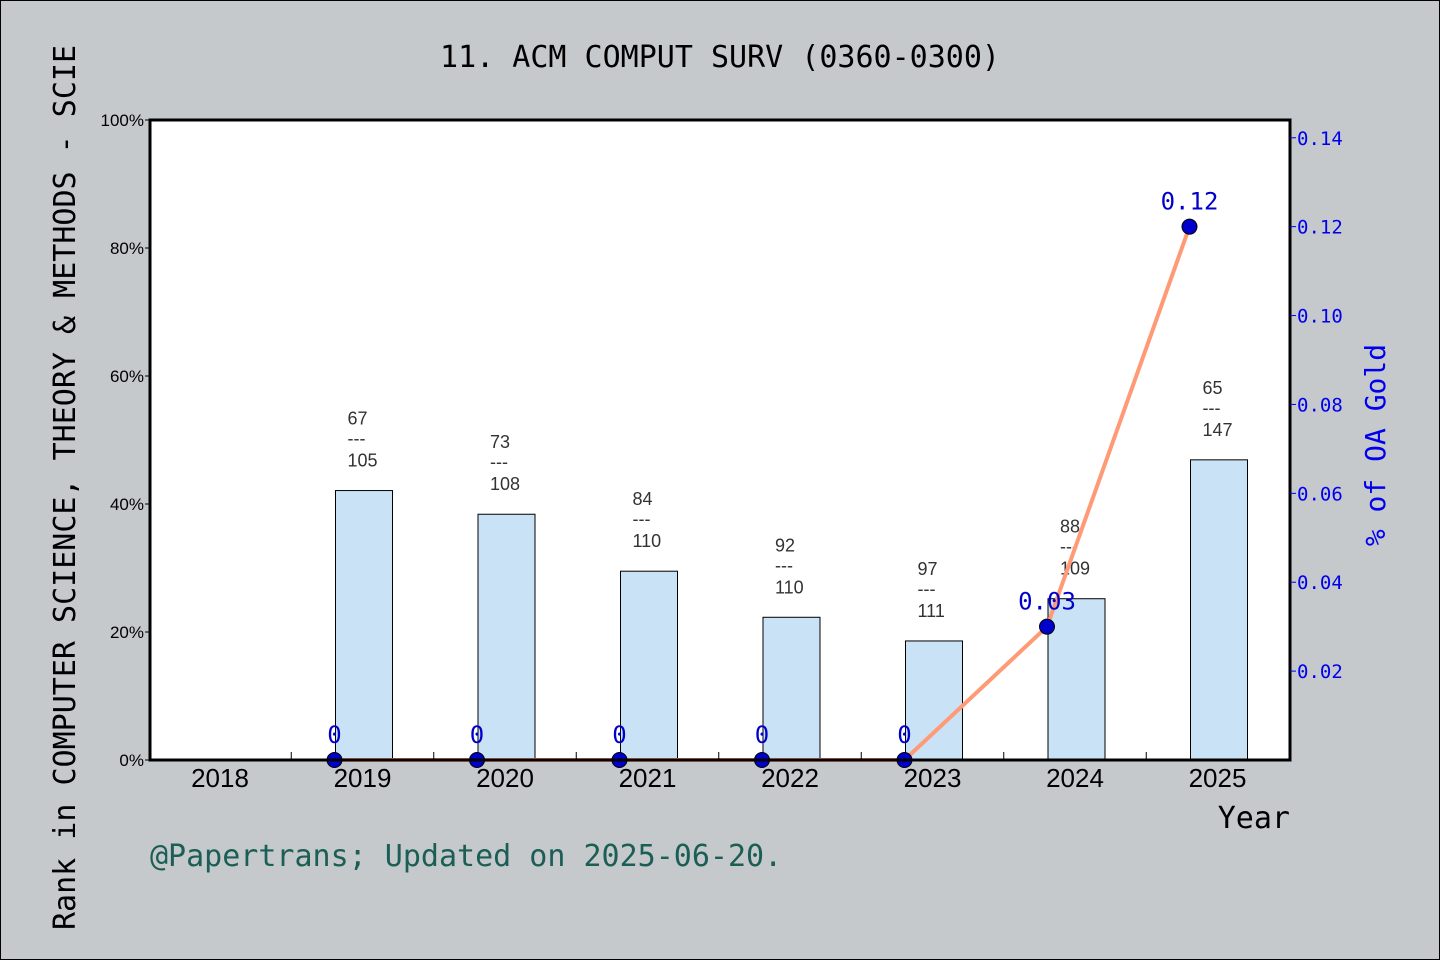  What do you see at coordinates (1375, 445) in the screenshot?
I see `y2-axis-label: % of OA Gold` at bounding box center [1375, 445].